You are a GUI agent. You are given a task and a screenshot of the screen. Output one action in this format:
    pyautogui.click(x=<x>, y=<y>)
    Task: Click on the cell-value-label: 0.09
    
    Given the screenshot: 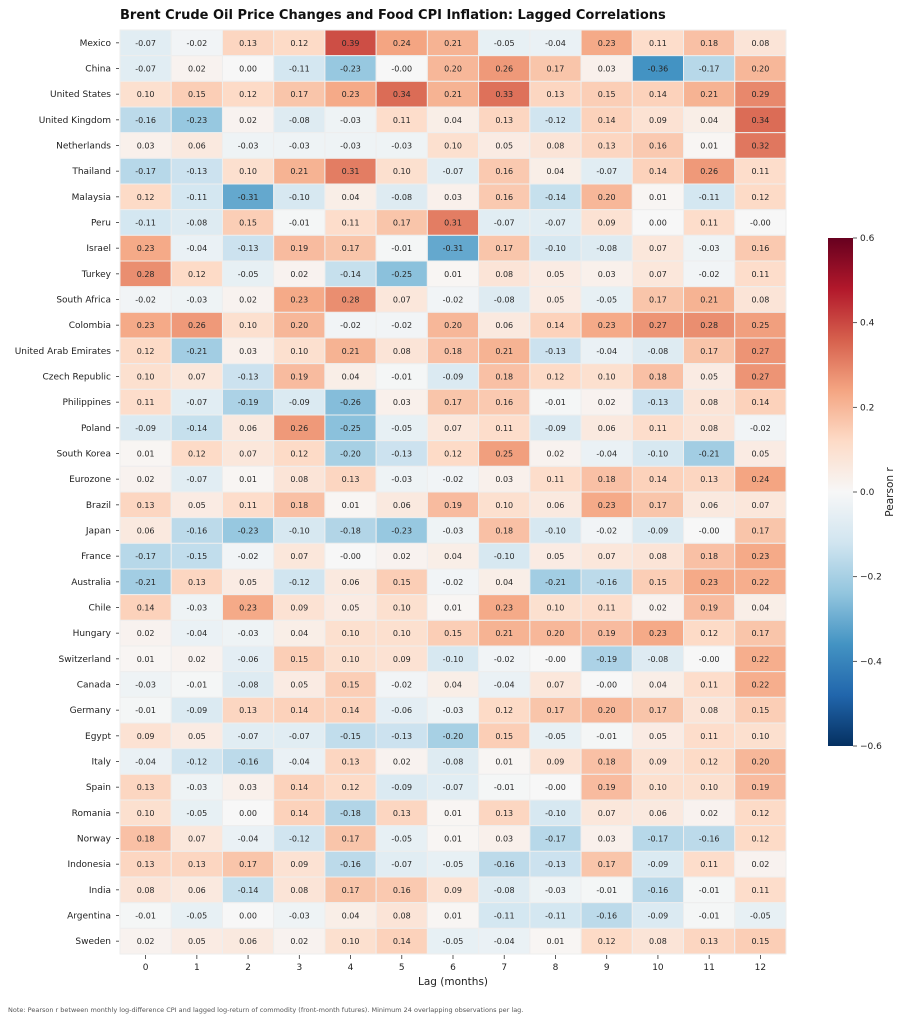 What is the action you would take?
    pyautogui.click(x=658, y=120)
    